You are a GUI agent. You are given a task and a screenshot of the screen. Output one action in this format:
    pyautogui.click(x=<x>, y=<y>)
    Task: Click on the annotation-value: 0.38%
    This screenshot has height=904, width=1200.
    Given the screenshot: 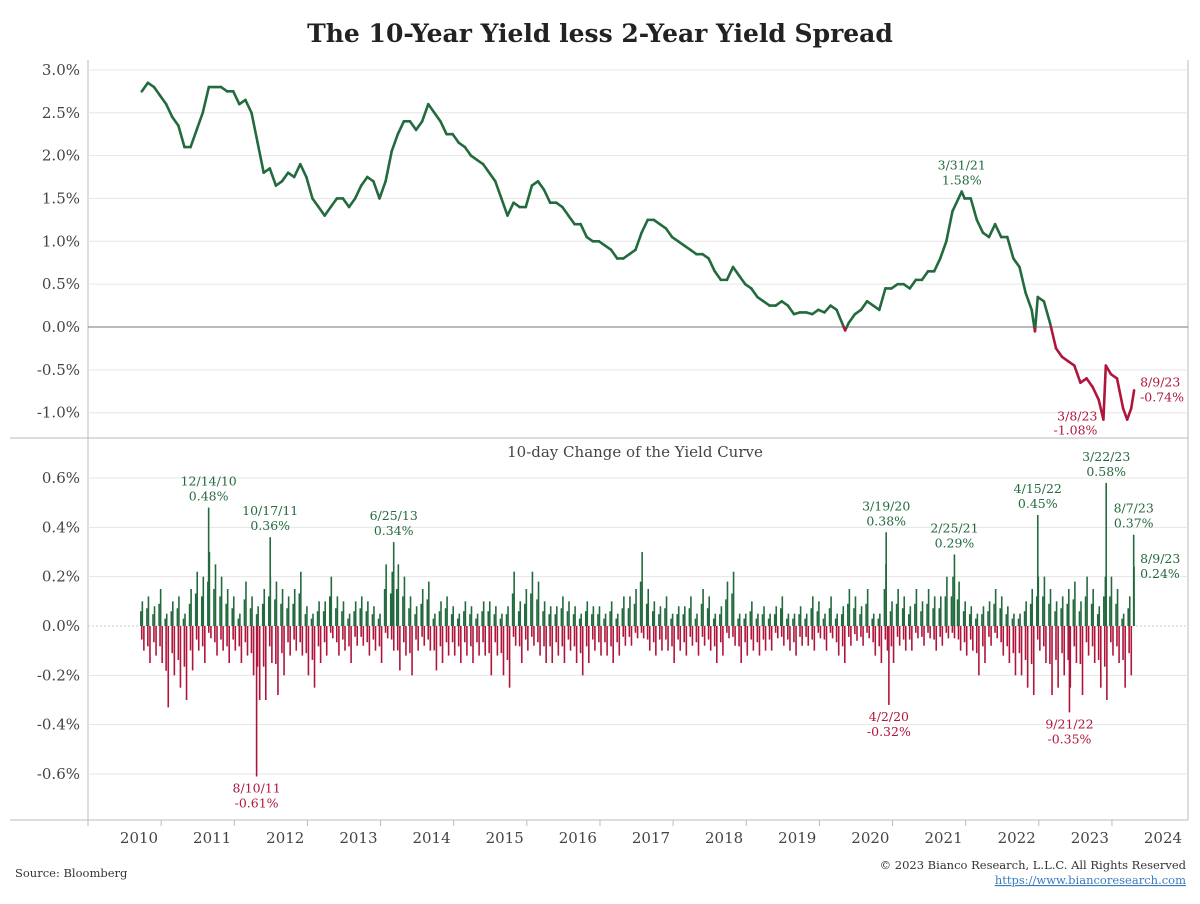 What is the action you would take?
    pyautogui.click(x=886, y=520)
    